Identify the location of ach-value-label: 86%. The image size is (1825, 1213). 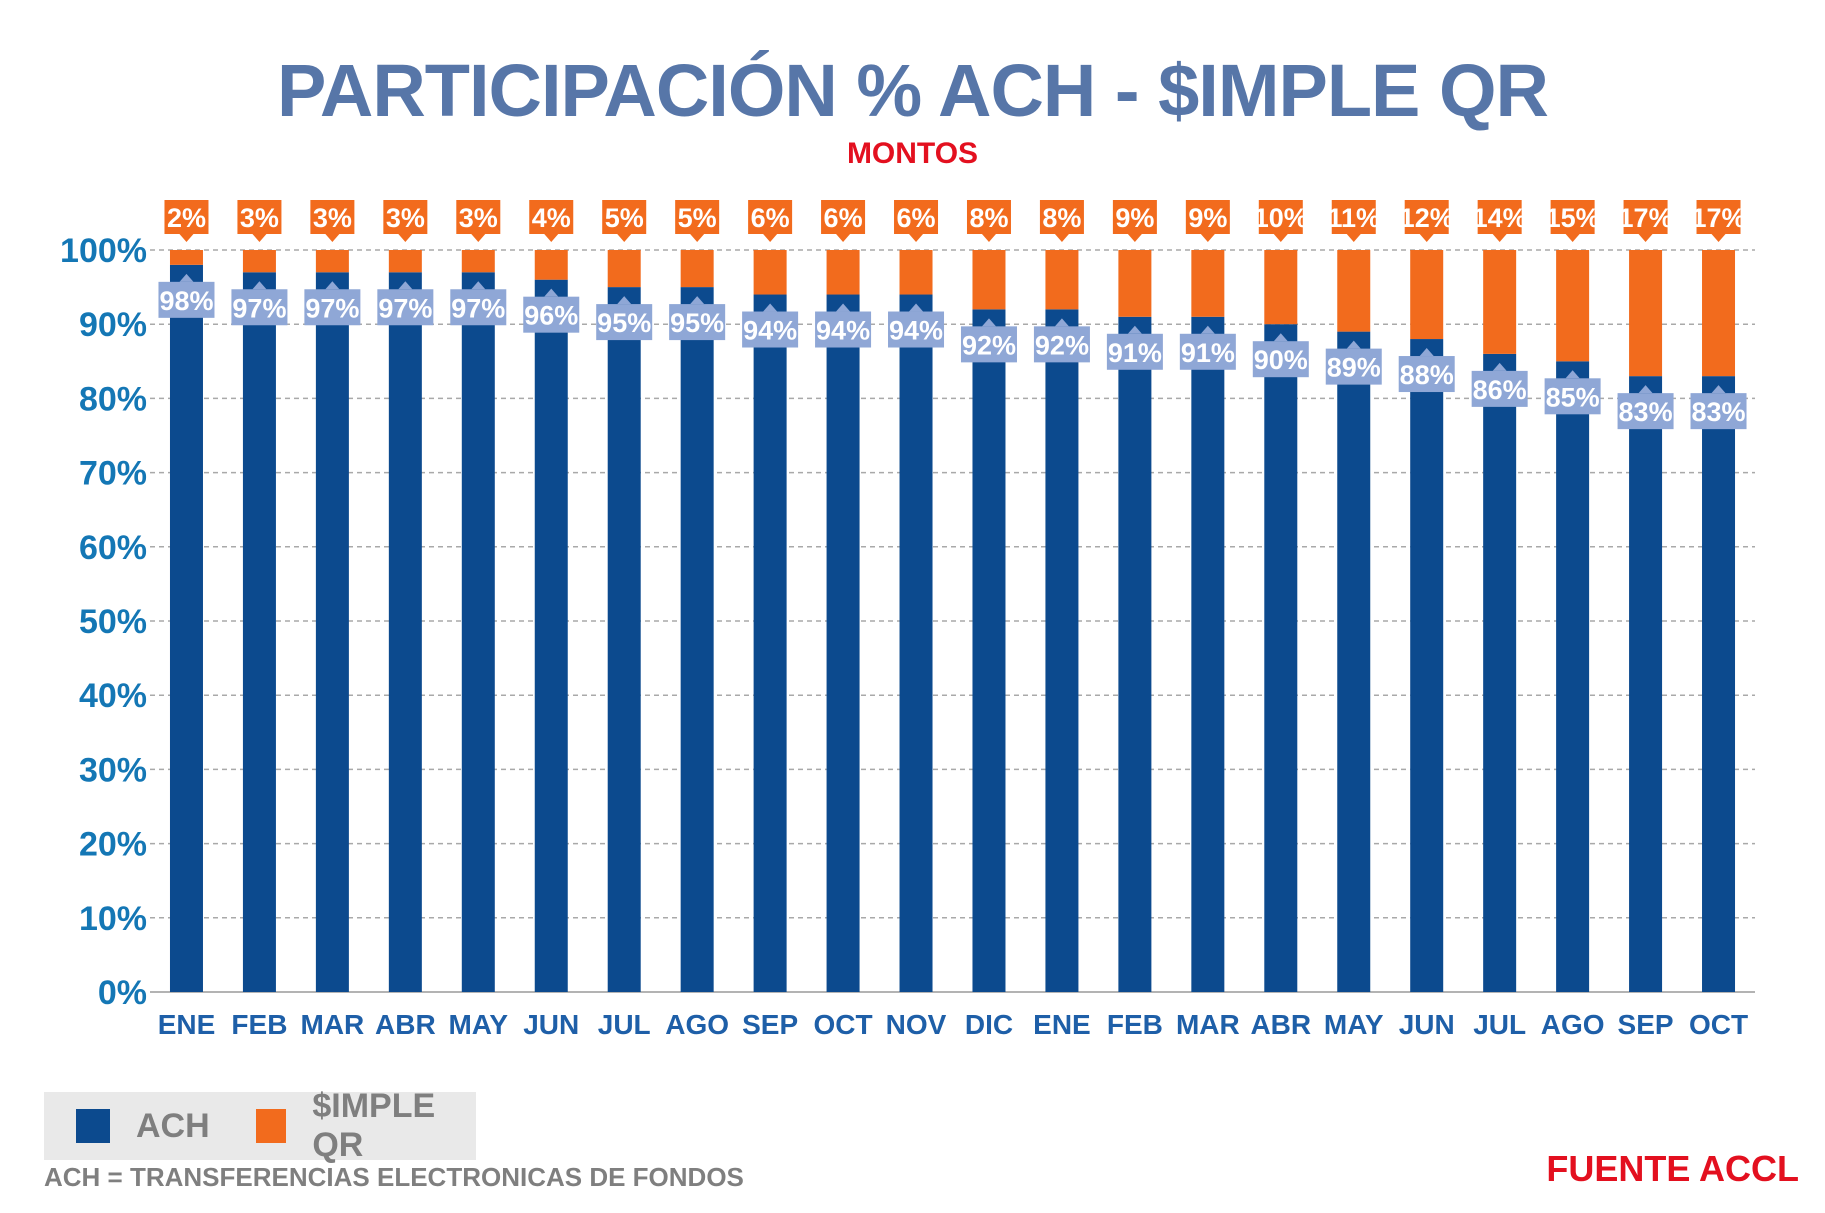
(1500, 390).